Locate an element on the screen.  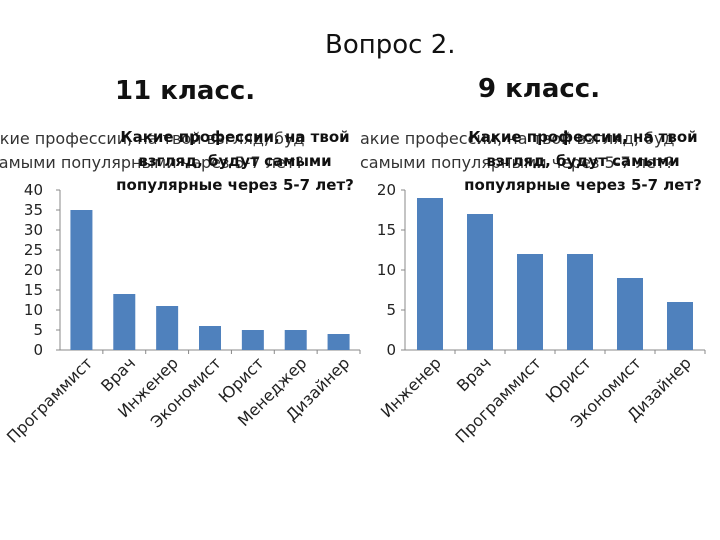
y-tick-label: 40 is located at coordinates (33, 190).